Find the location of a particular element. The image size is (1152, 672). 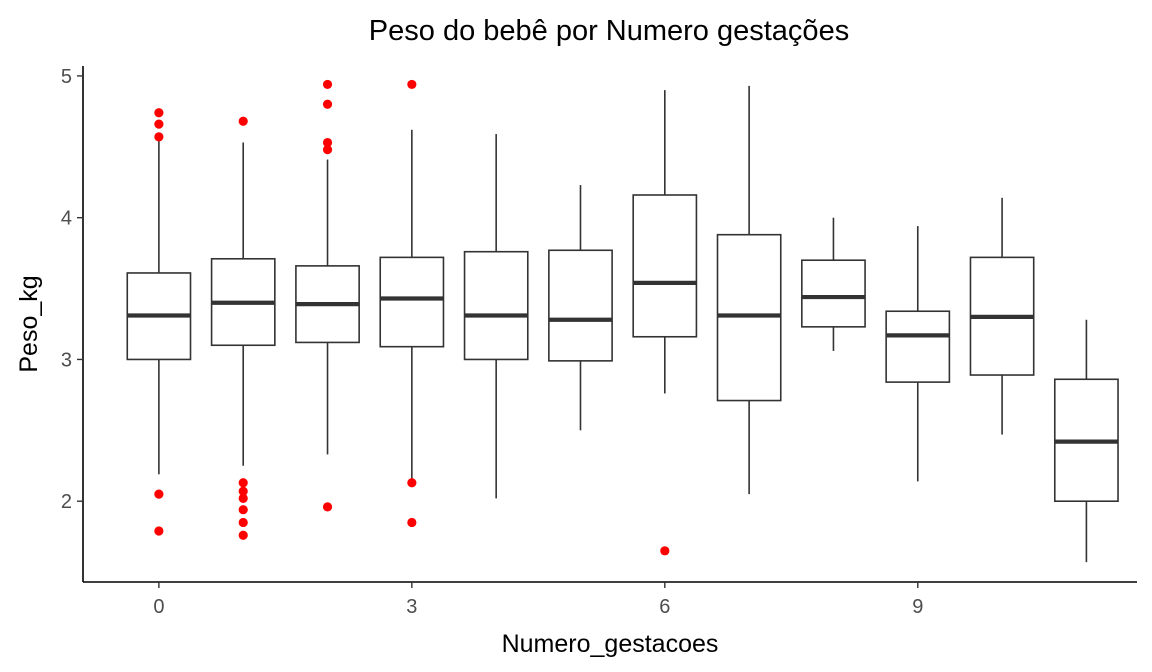

x-tick-label: 3 is located at coordinates (411, 607).